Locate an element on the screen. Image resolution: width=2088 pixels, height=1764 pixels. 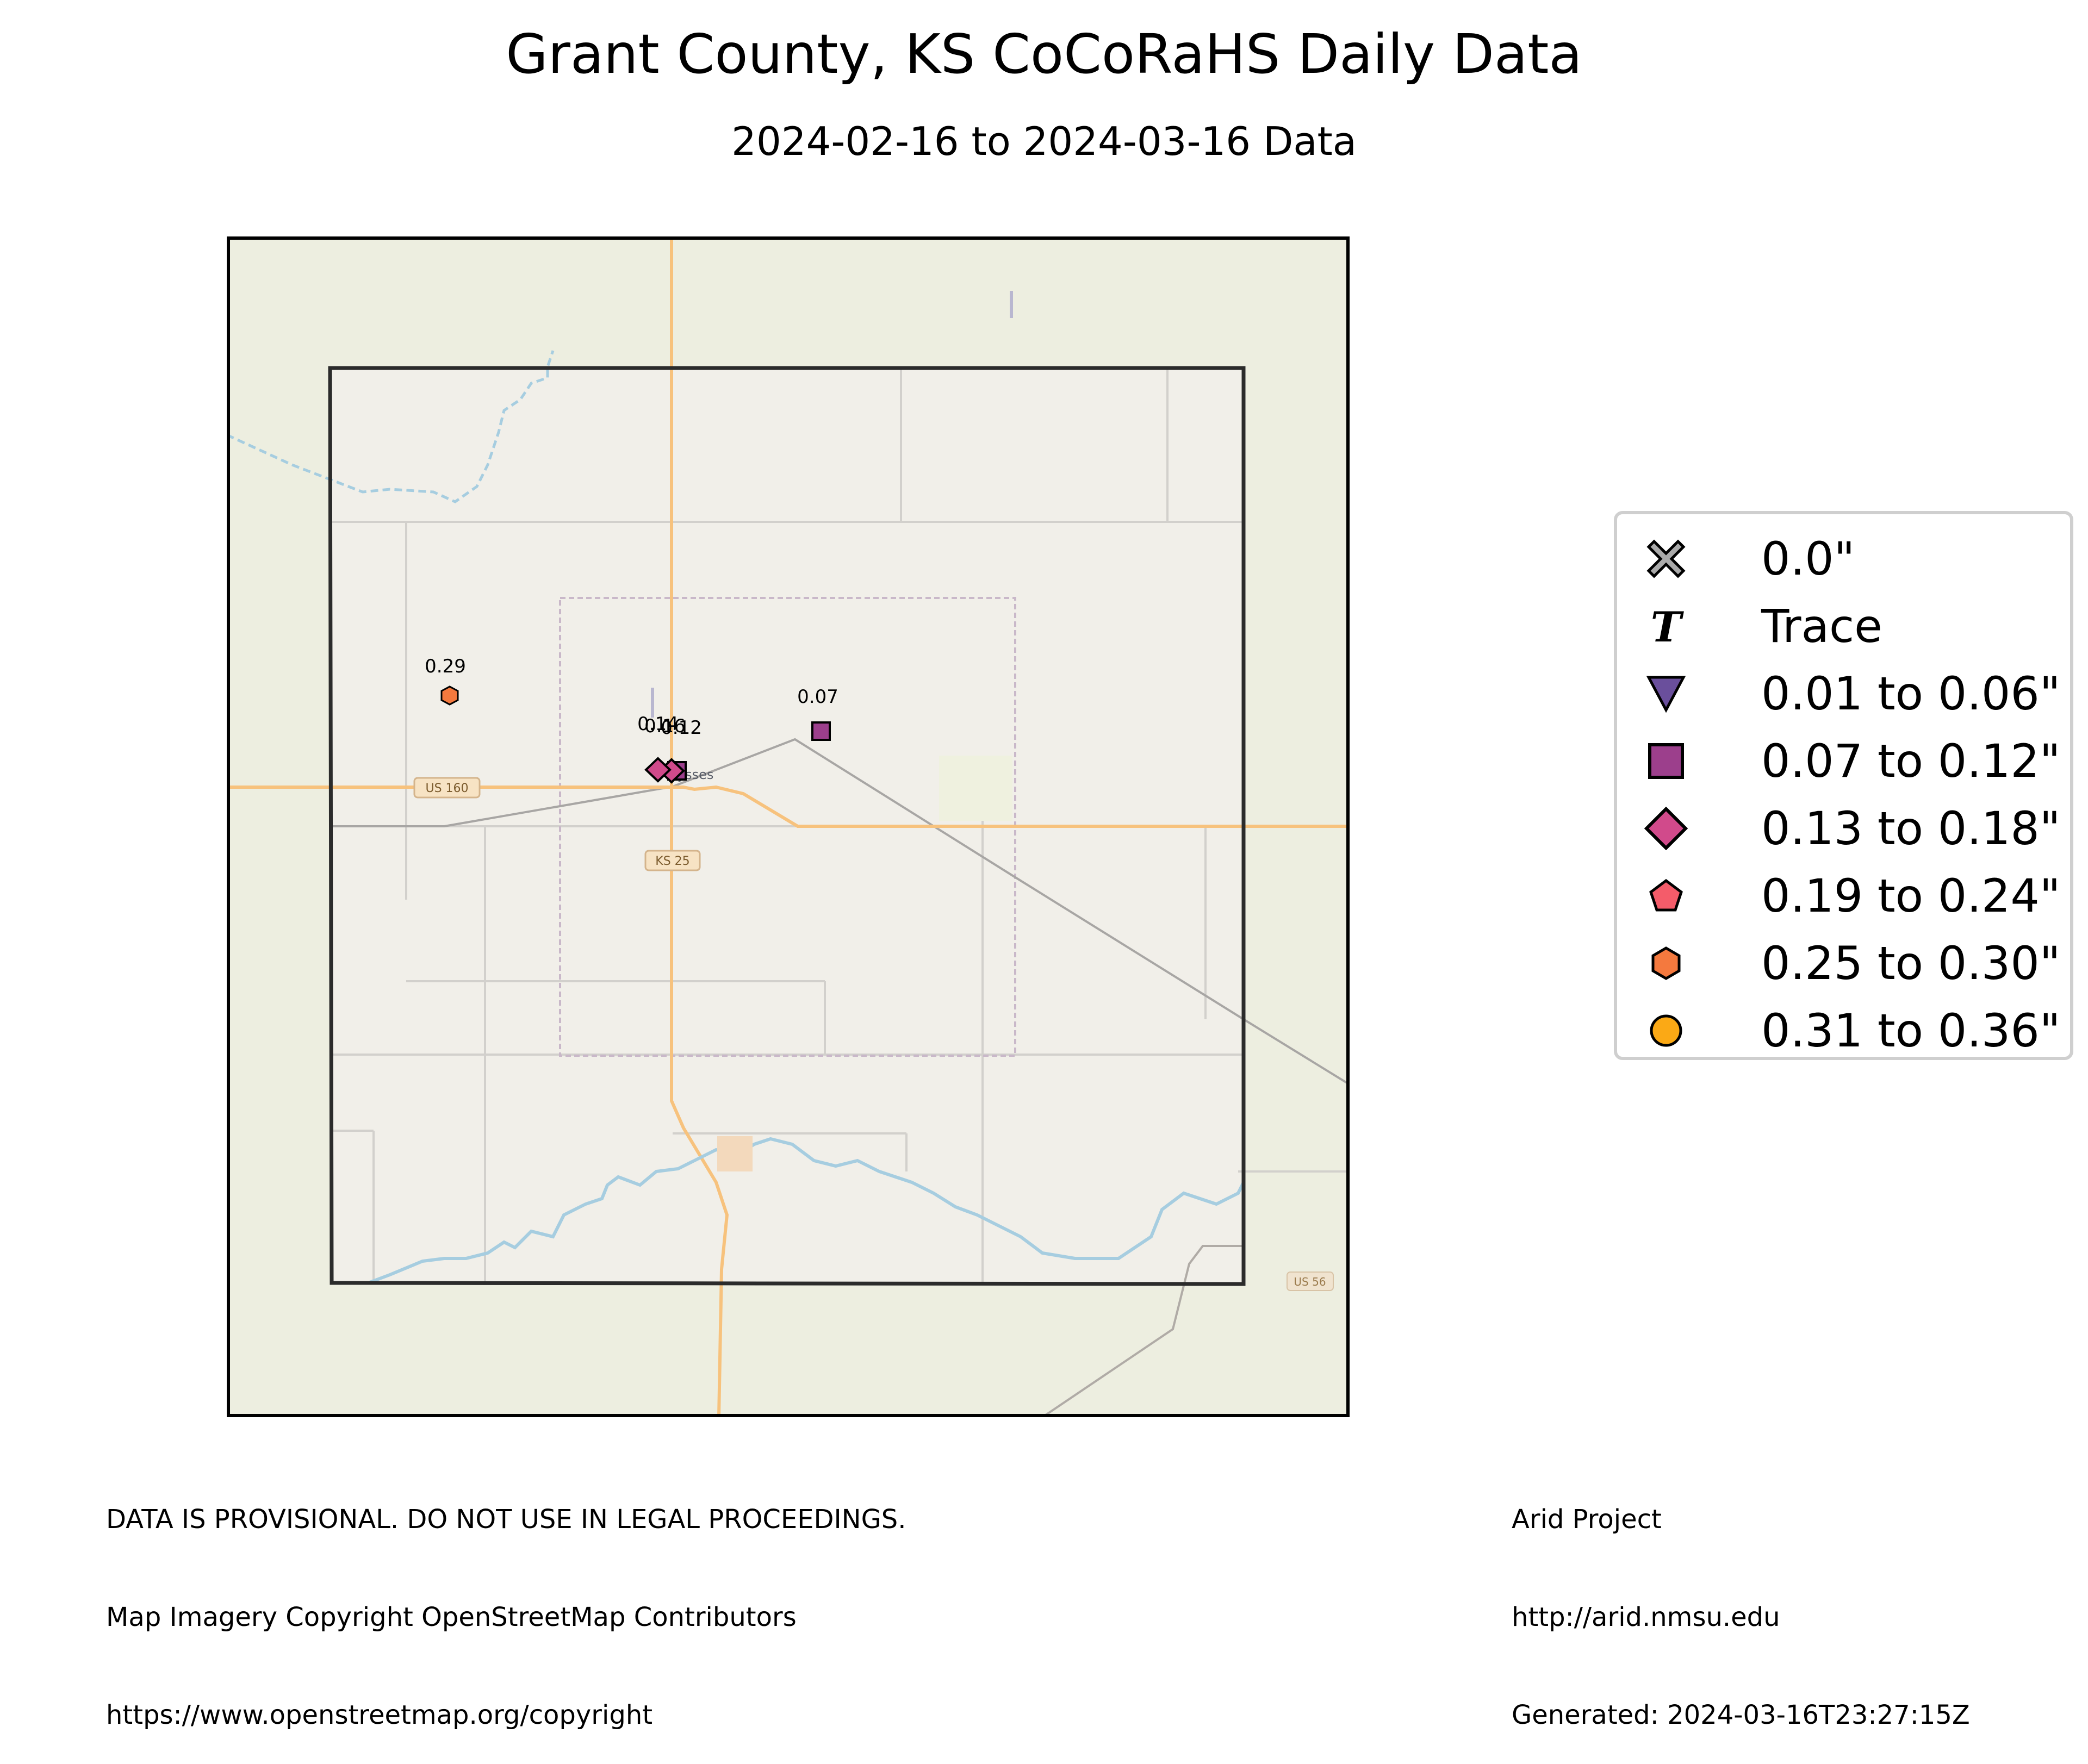
ks25-shield: KS 25 is located at coordinates (672, 861).